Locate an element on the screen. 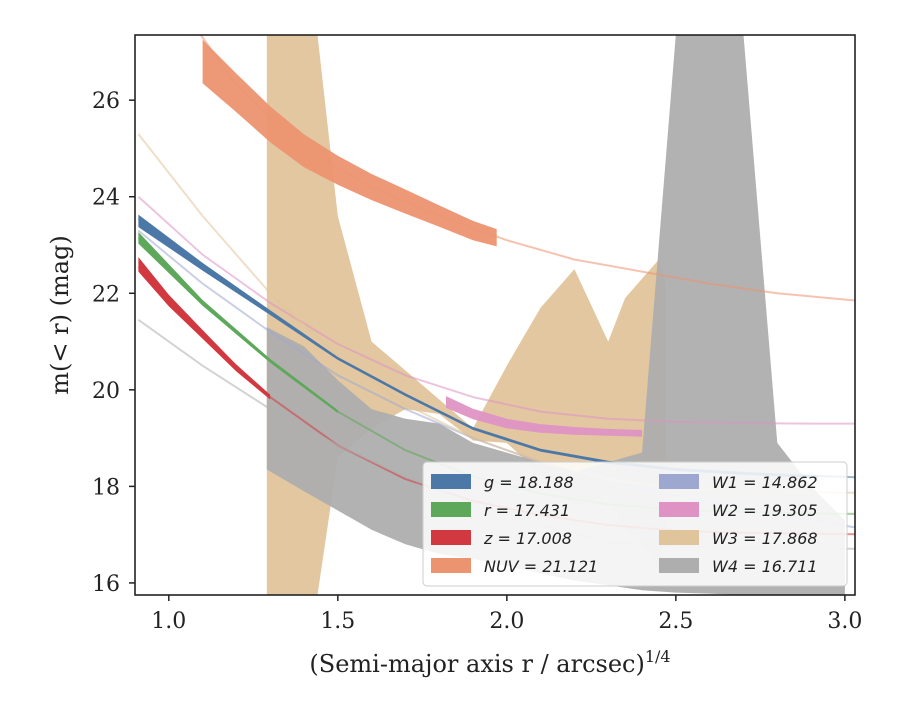  y-axis-label: m(< r) (mag) is located at coordinates (60, 314).